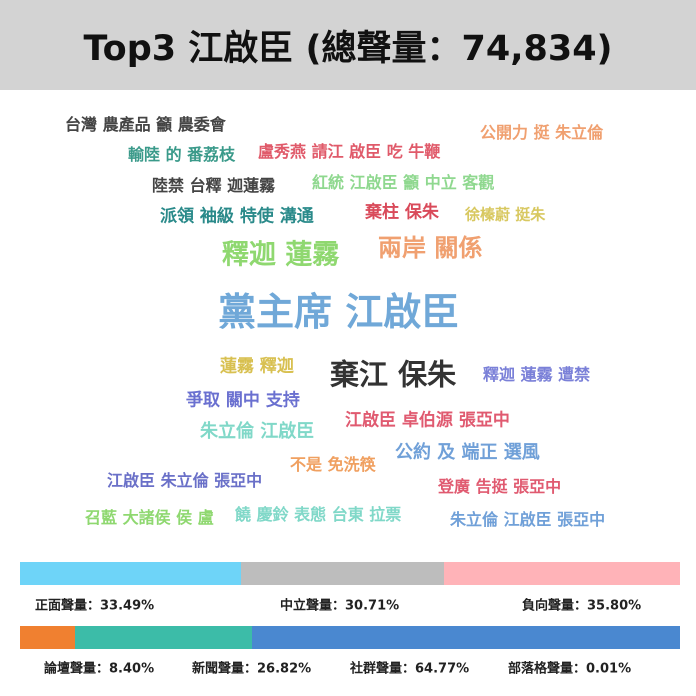 Image resolution: width=696 pixels, height=696 pixels. I want to click on header: Top3 江啟臣 (總聲量：74,834), so click(348, 45).